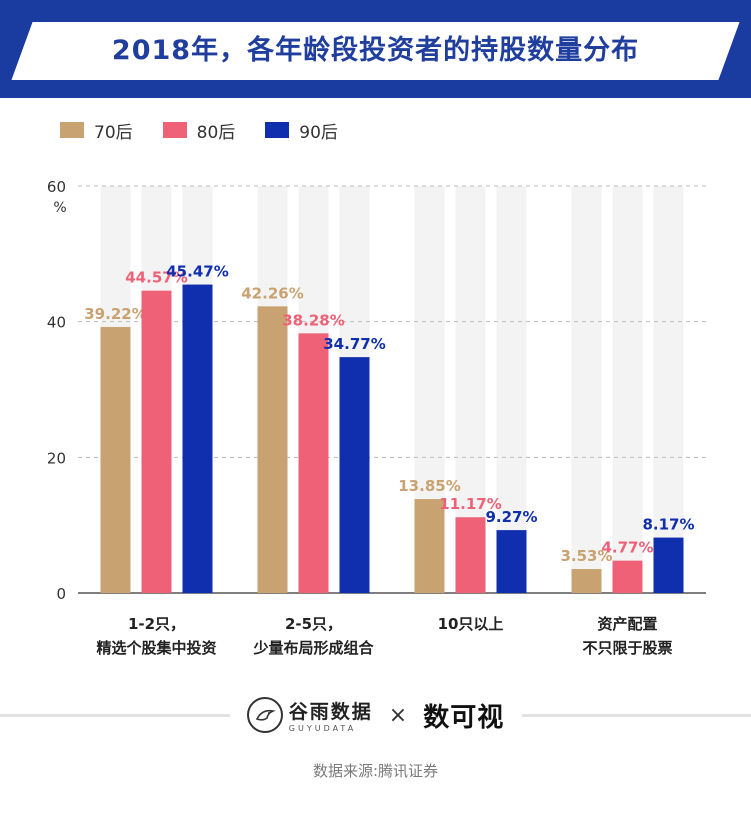  I want to click on legend-label-70s: 70后, so click(113, 132).